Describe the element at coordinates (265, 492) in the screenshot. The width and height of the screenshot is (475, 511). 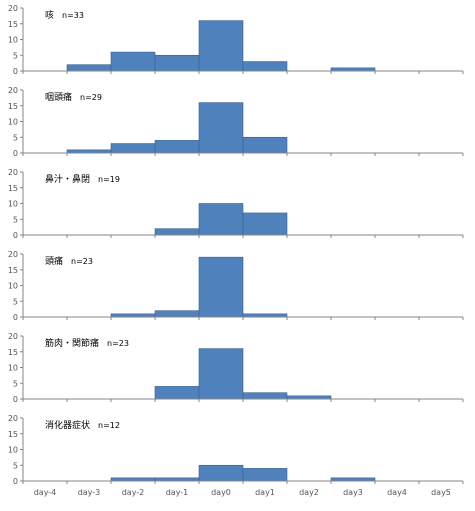
I see `x-tick-label-day1: day1` at that location.